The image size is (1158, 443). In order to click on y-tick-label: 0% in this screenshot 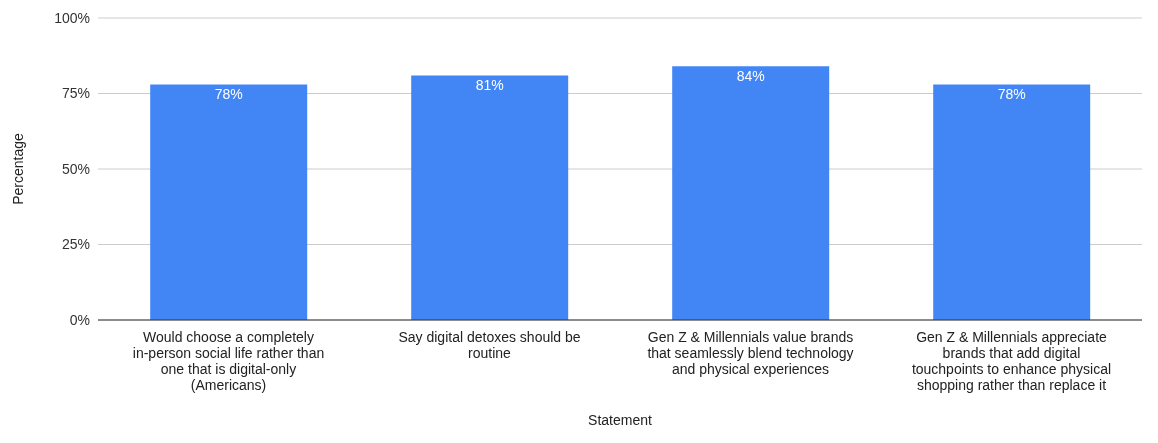, I will do `click(79, 319)`.